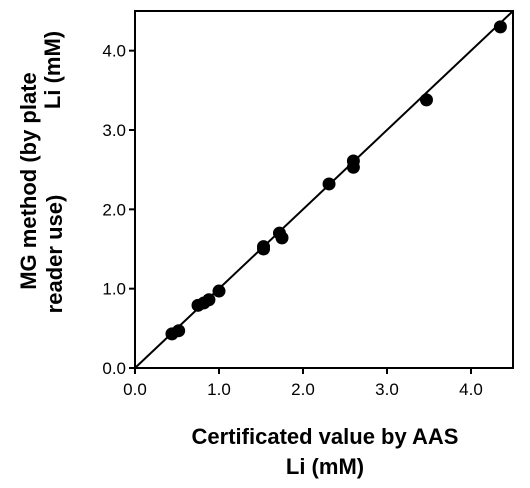 Image resolution: width=530 pixels, height=488 pixels. I want to click on x-tick-label: 0.0, so click(135, 389).